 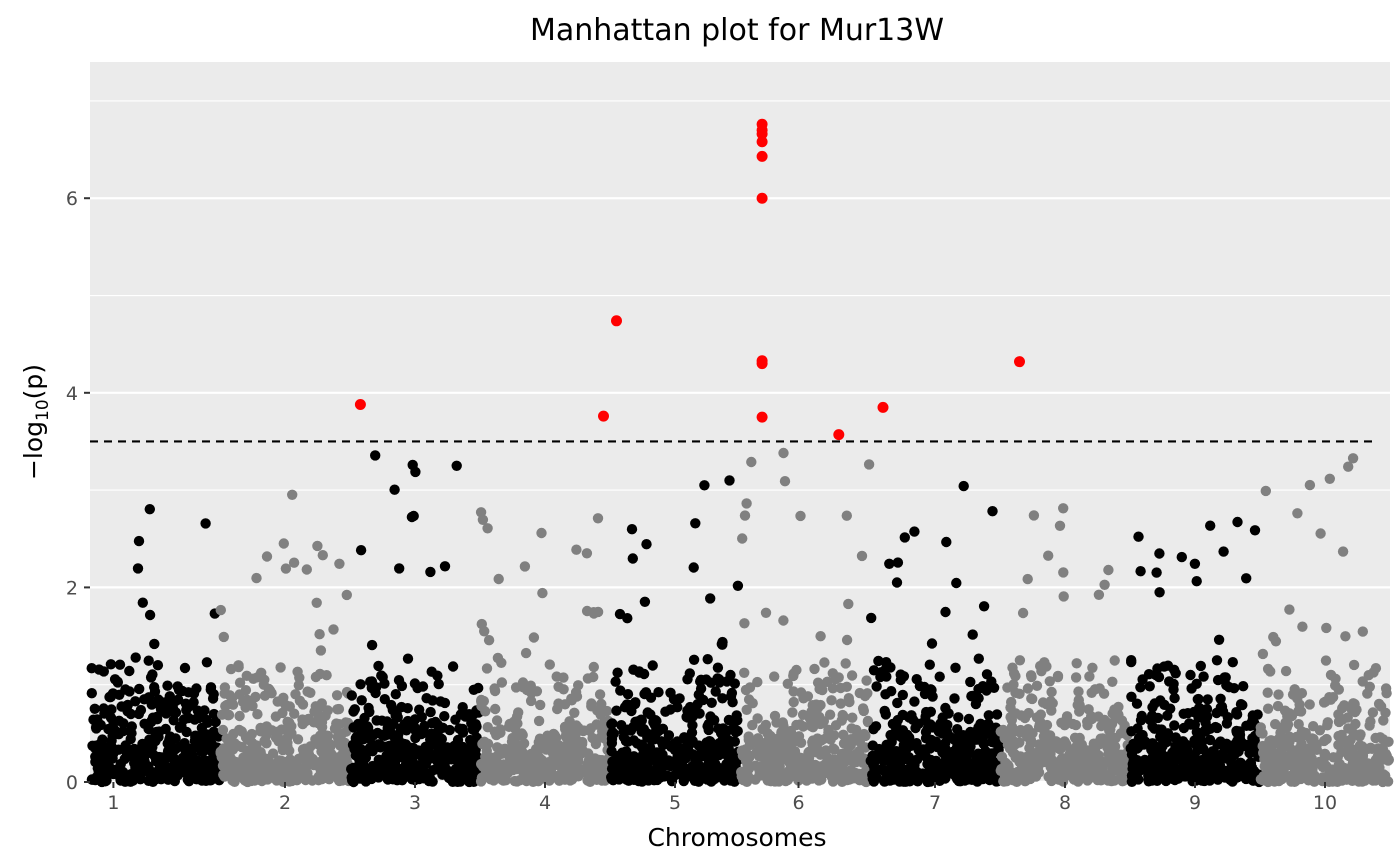 What do you see at coordinates (1065, 803) in the screenshot?
I see `x-tick-label: 8` at bounding box center [1065, 803].